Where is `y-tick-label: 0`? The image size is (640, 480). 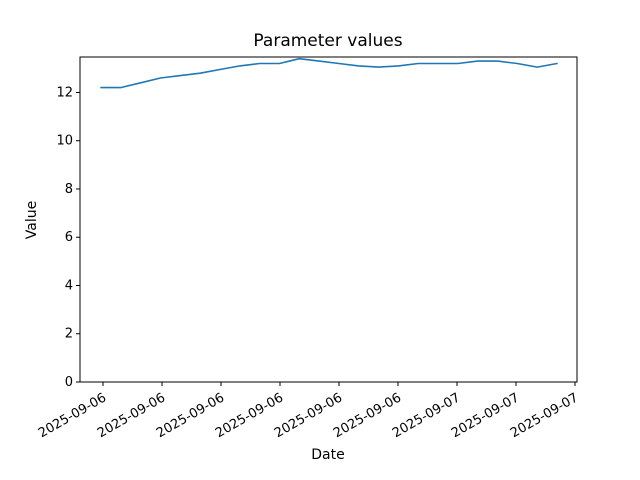
y-tick-label: 0 is located at coordinates (69, 382).